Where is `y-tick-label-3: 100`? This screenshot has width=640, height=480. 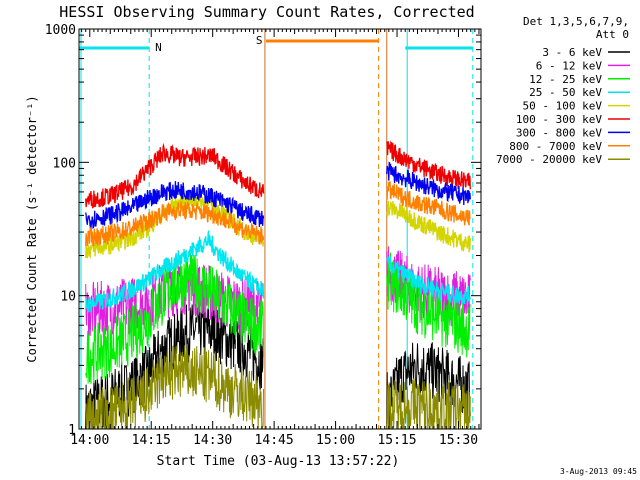
y-tick-label-3: 100 is located at coordinates (64, 163).